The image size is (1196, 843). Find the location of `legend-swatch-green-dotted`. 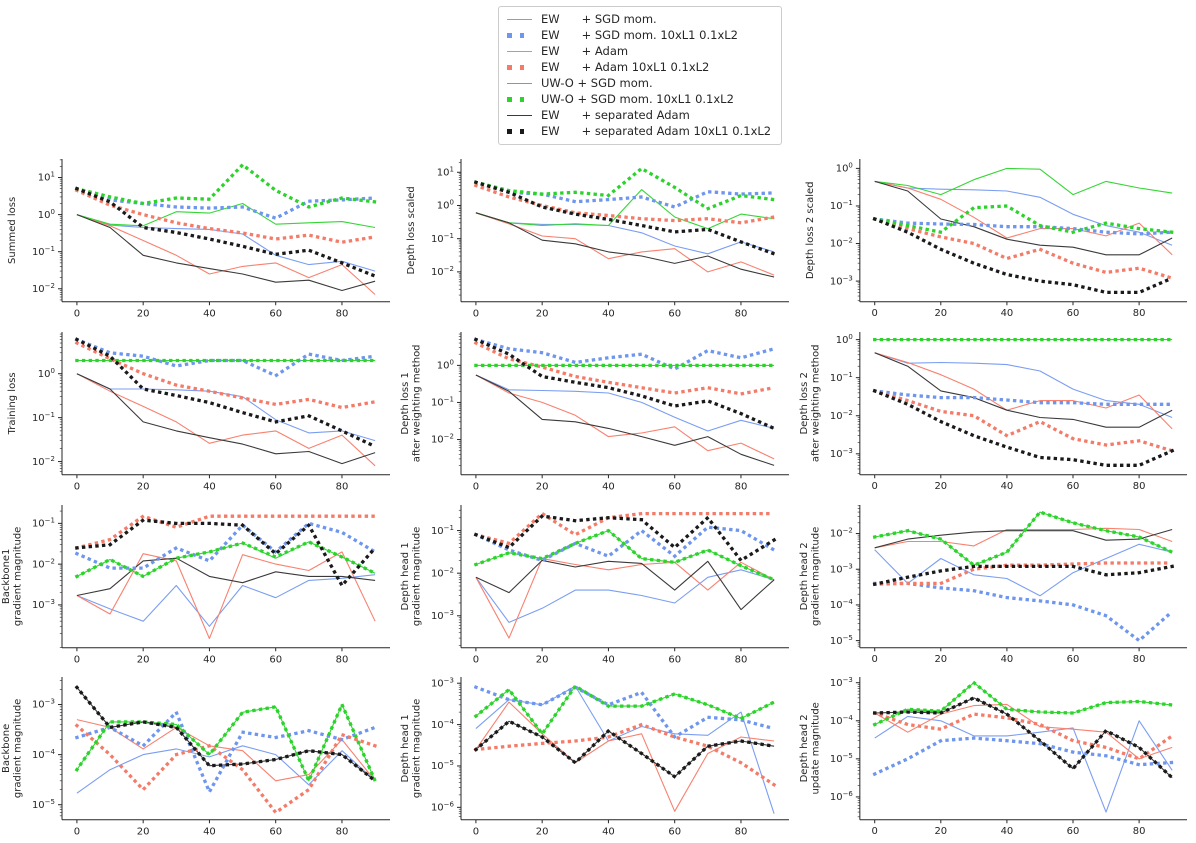

legend-swatch-green-dotted is located at coordinates (524, 99).